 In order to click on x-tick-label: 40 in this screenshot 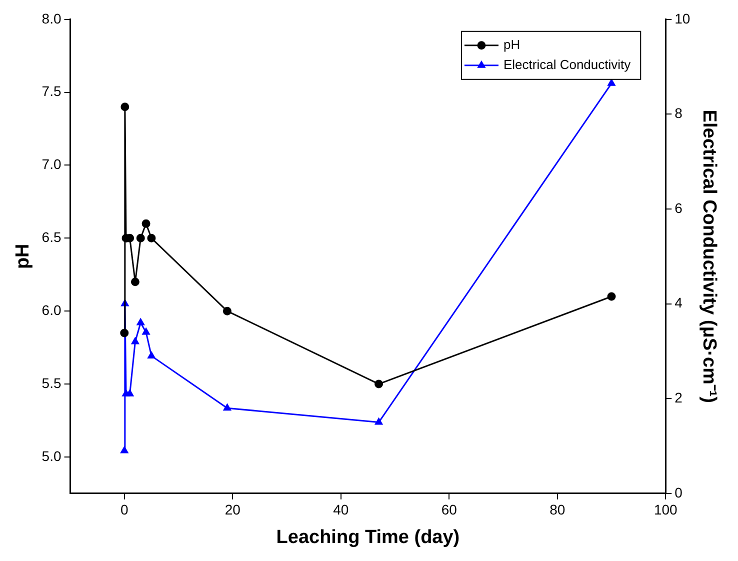, I will do `click(341, 510)`.